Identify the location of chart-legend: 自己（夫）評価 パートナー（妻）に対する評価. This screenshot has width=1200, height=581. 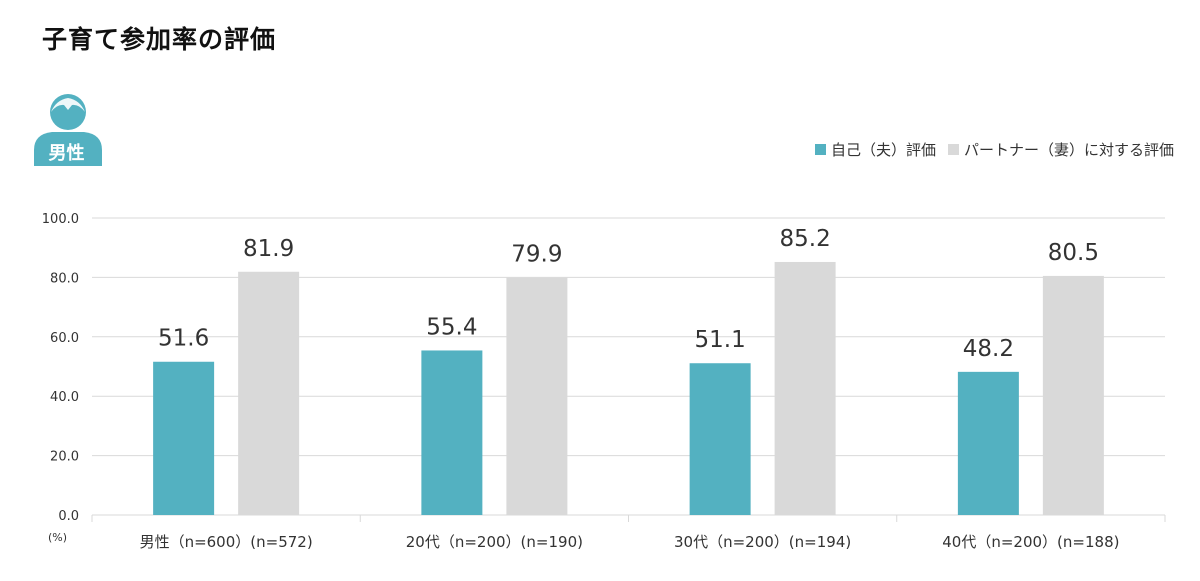
(988, 149).